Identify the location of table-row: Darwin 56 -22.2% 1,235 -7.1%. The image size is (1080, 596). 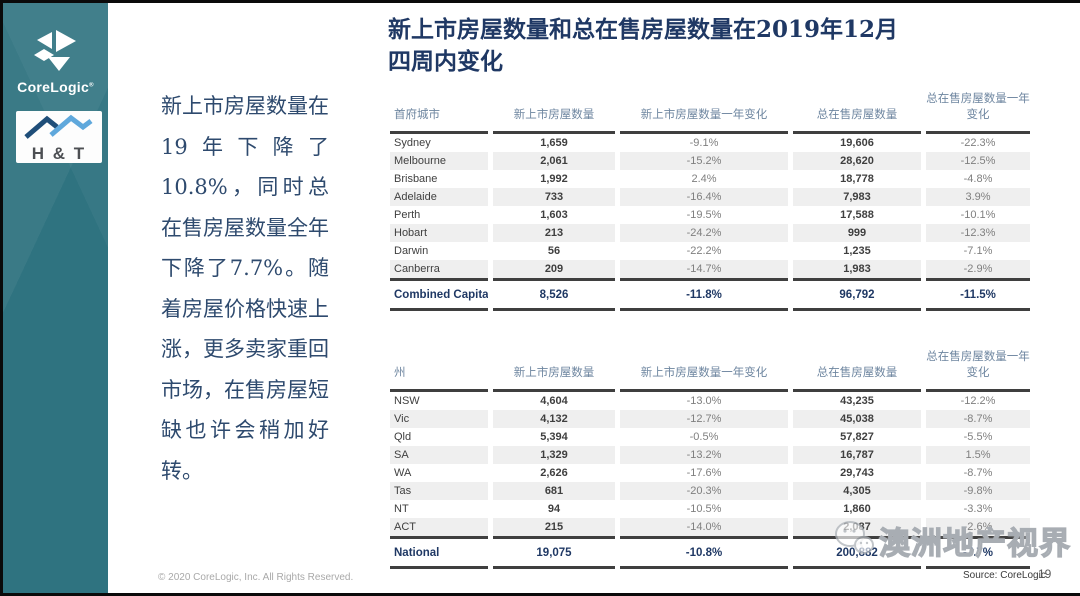
(710, 251).